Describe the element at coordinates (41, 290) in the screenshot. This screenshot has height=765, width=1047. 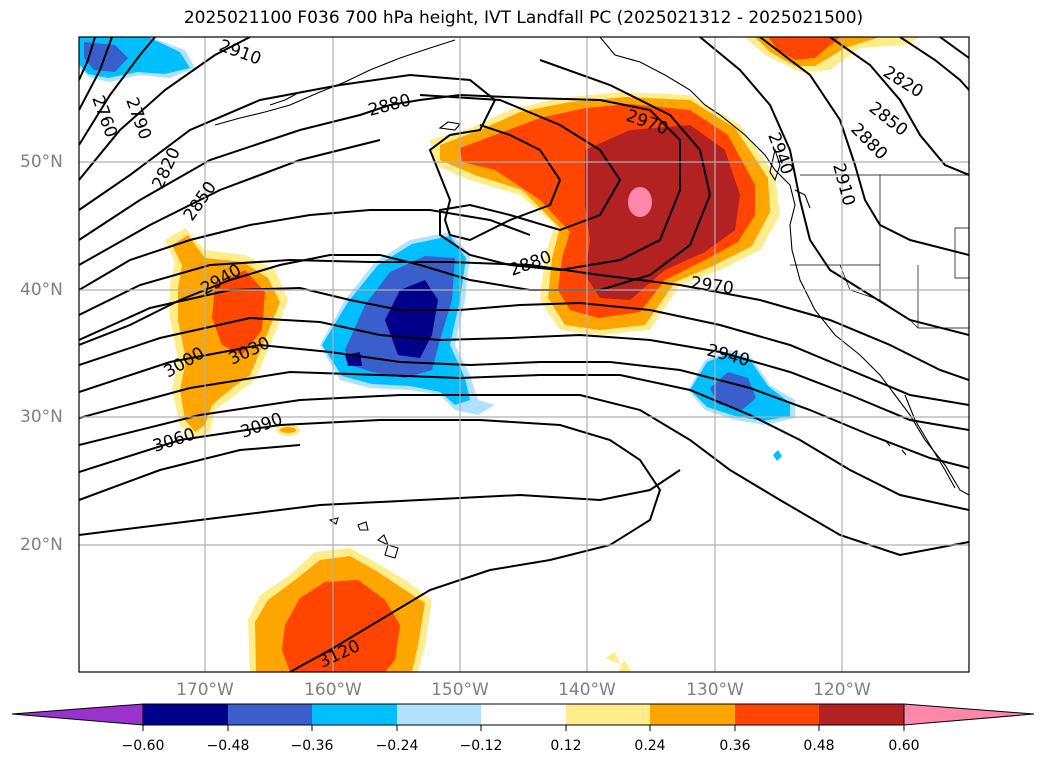
I see `lat-label: 40°N` at that location.